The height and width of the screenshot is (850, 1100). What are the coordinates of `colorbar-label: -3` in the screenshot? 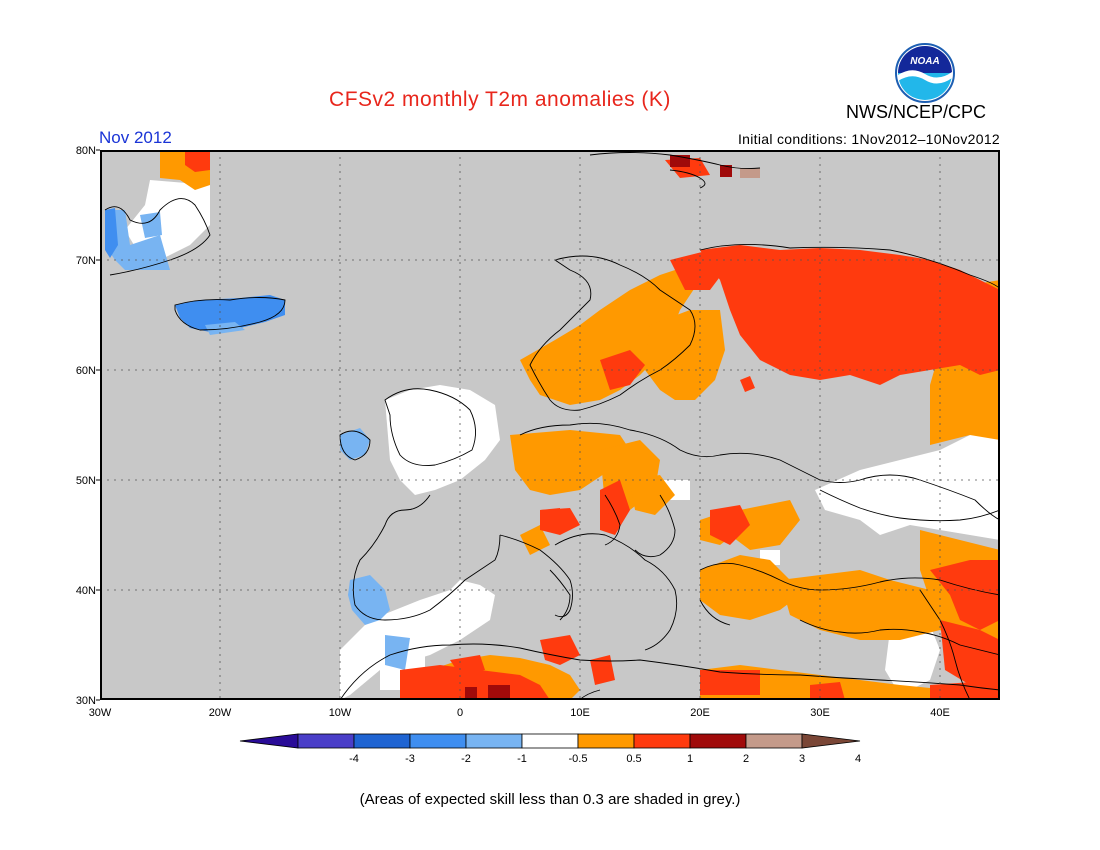 It's located at (410, 759).